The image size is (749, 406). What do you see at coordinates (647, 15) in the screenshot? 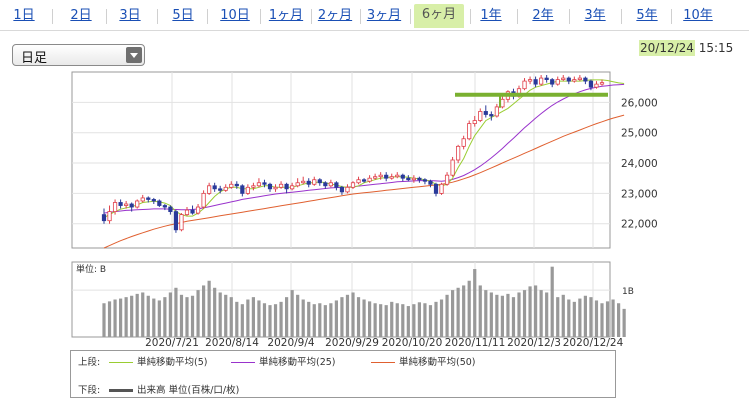
I see `tab-13: 5年` at bounding box center [647, 15].